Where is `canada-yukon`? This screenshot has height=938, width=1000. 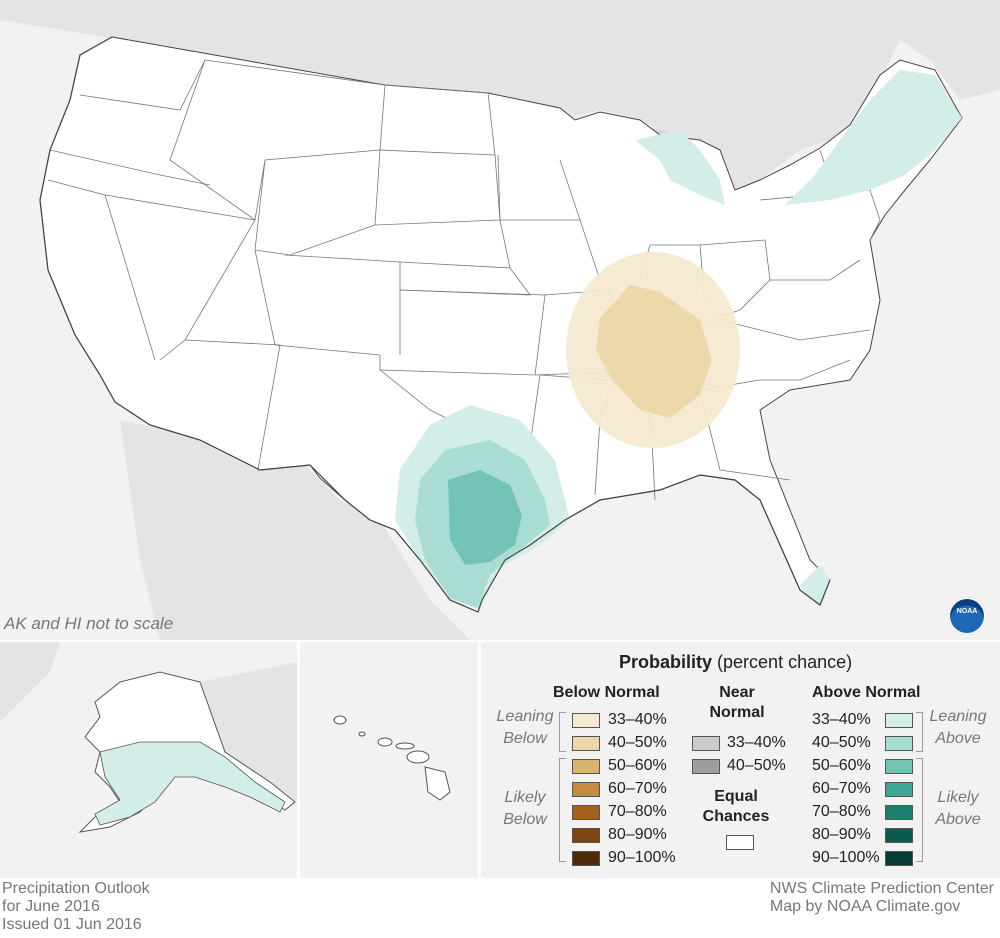
canada-yukon is located at coordinates (248, 732).